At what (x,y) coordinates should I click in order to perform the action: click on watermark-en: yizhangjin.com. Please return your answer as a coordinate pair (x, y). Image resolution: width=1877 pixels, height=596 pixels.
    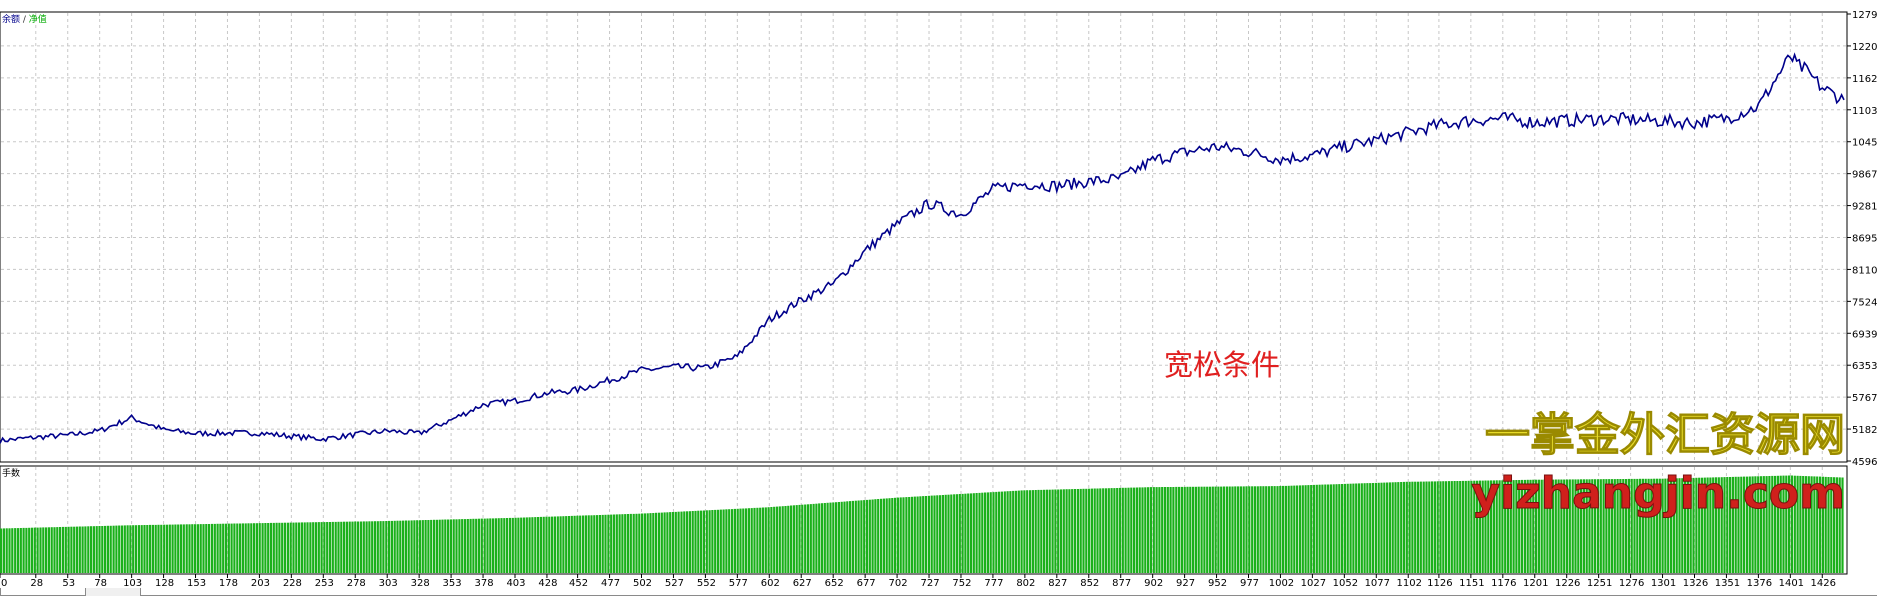
    Looking at the image, I should click on (1658, 493).